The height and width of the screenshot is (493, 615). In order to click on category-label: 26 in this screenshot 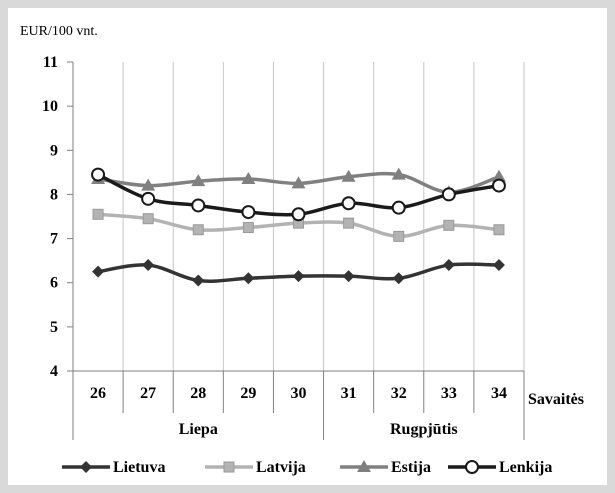, I will do `click(98, 393)`.